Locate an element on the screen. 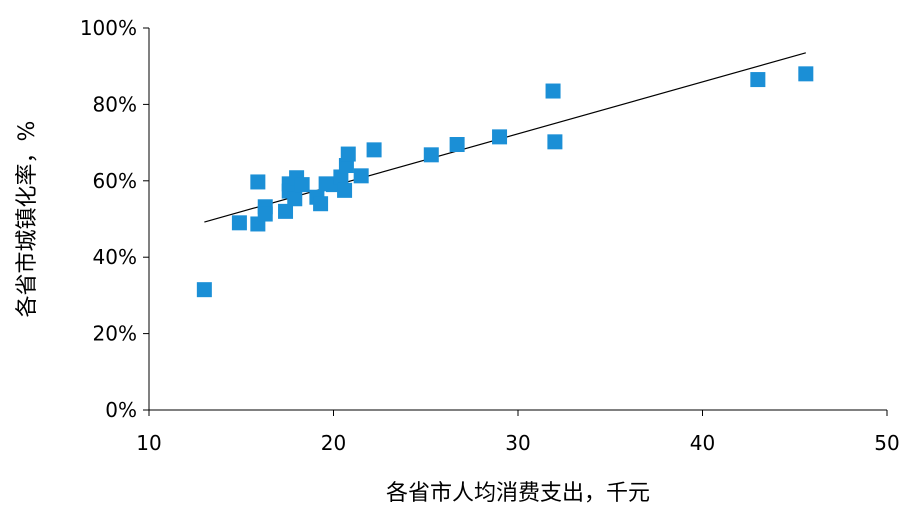 The height and width of the screenshot is (510, 904). x-axis: 10 20 30 40 50 is located at coordinates (518, 432).